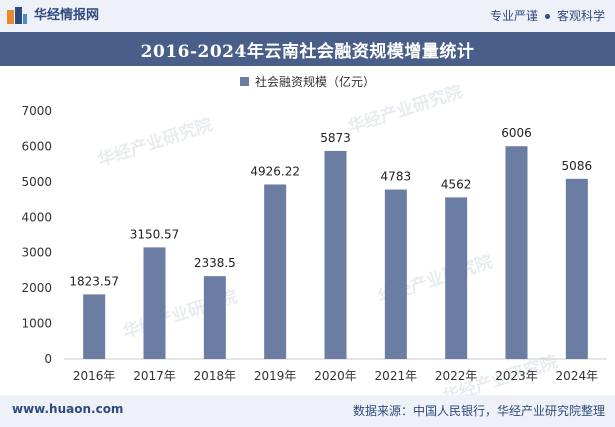 The height and width of the screenshot is (427, 615). Describe the element at coordinates (36, 146) in the screenshot. I see `y-tick-label-6: 6000` at that location.